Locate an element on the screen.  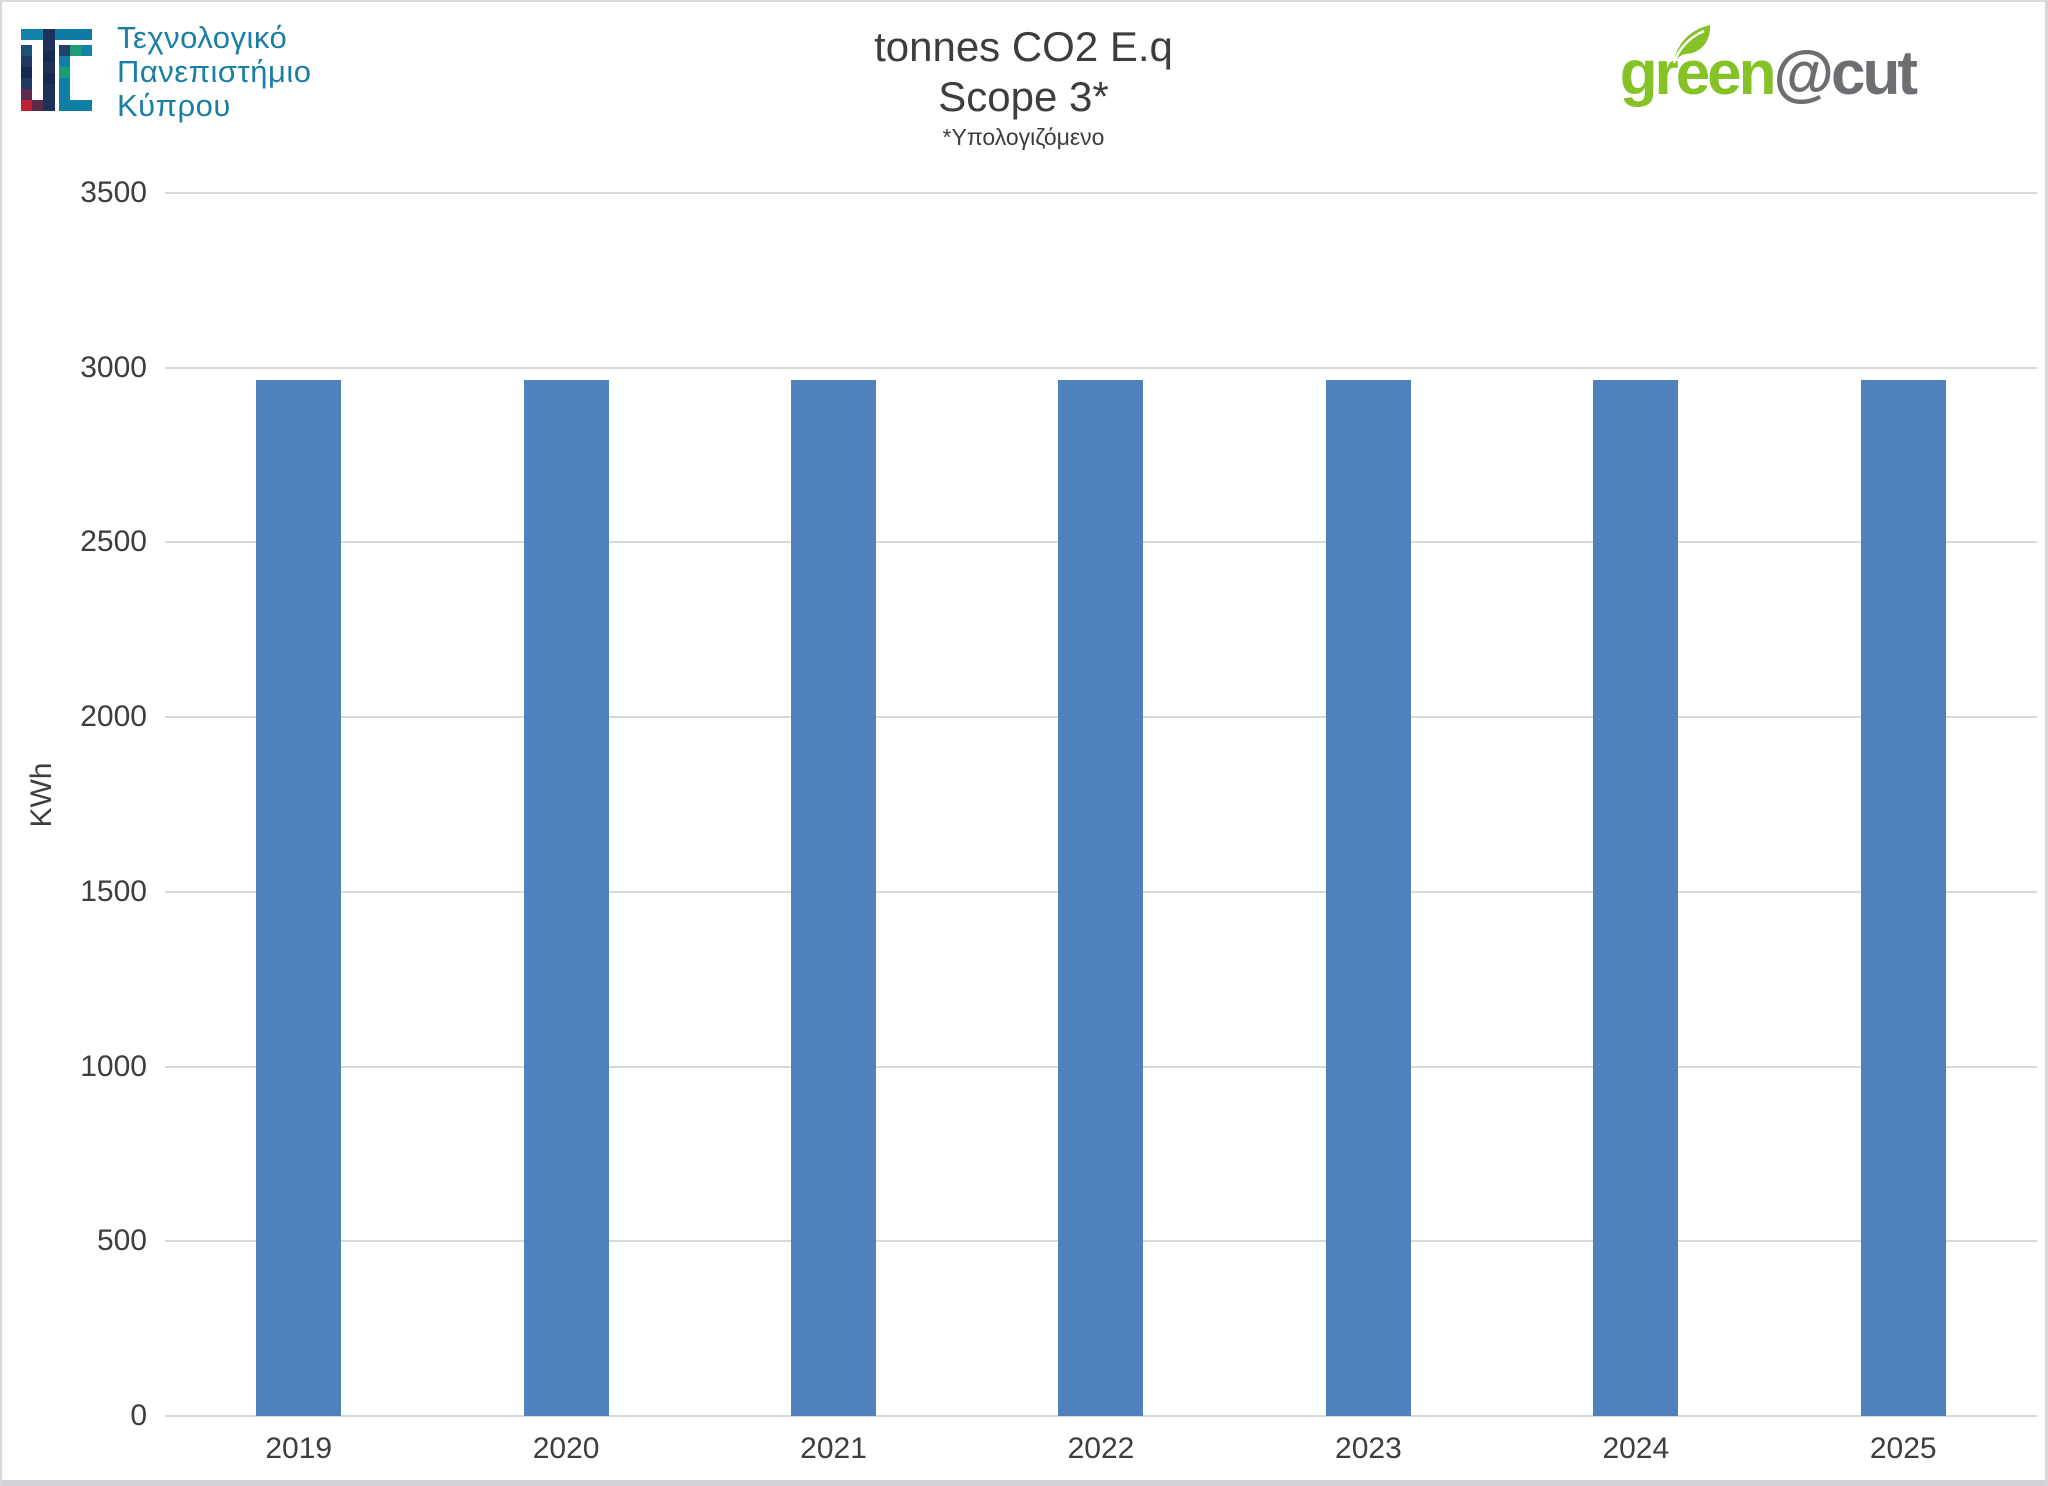
y-tick-label-2000: 2000 is located at coordinates (113, 717).